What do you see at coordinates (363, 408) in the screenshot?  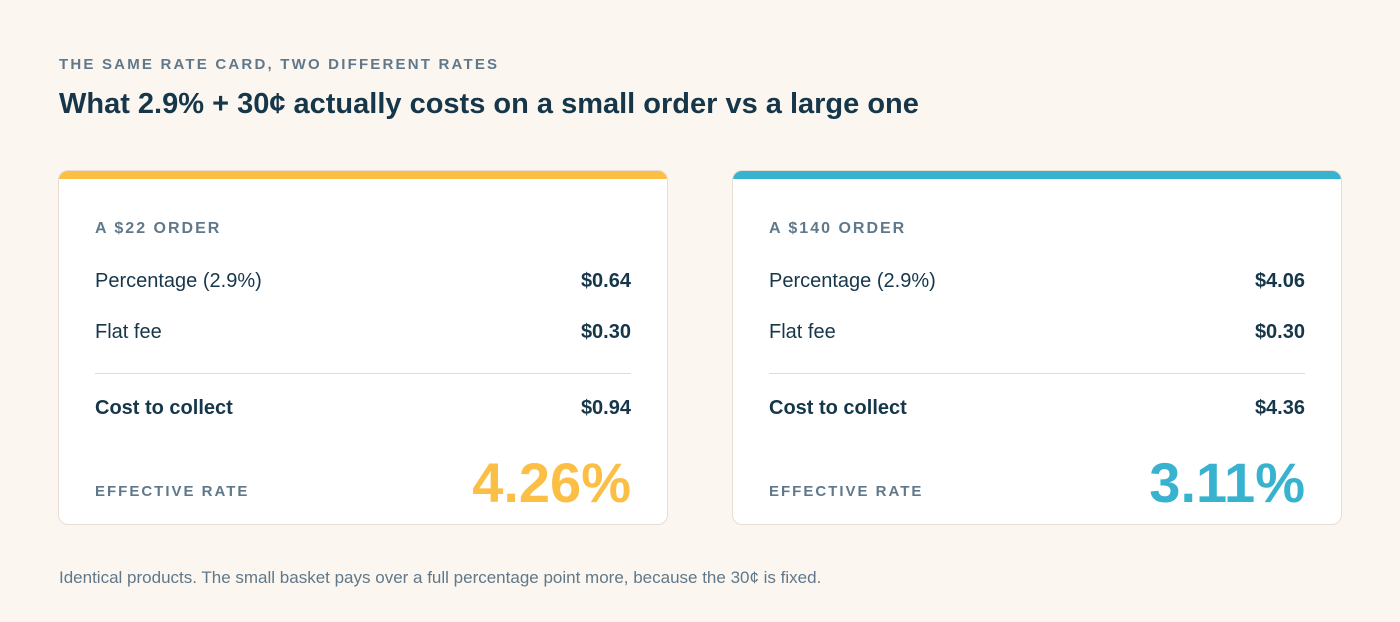 I see `small-order-total-row: Cost to collect $0.94` at bounding box center [363, 408].